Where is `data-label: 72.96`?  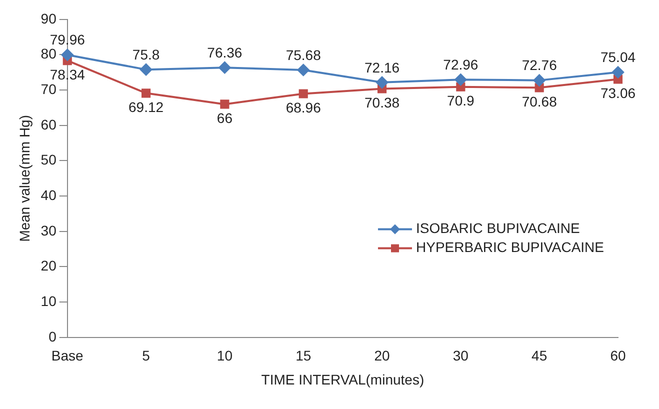 data-label: 72.96 is located at coordinates (460, 64).